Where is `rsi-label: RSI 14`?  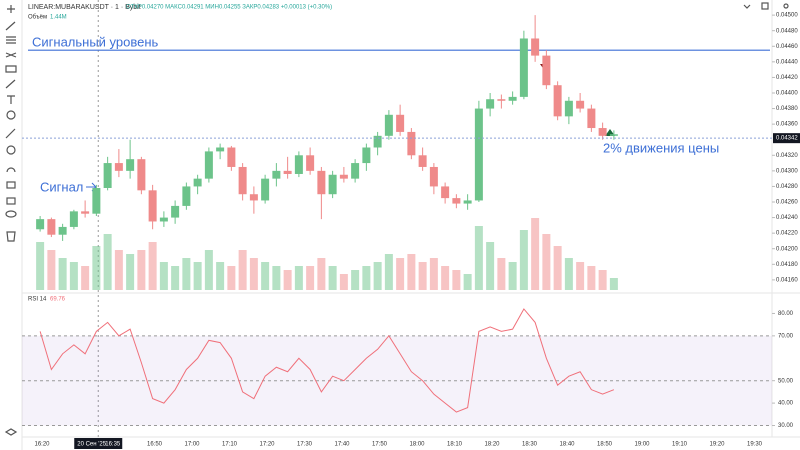 rsi-label: RSI 14 is located at coordinates (37, 300).